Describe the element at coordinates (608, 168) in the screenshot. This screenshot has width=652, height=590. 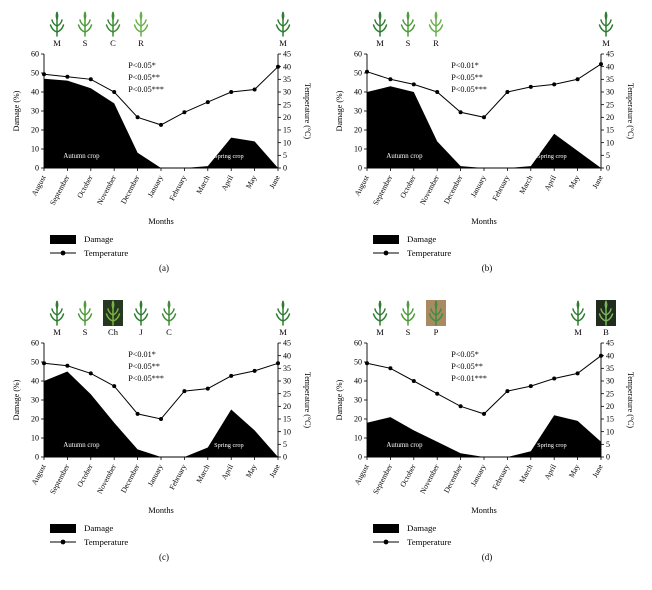
I see `right-tick-label: 0` at that location.